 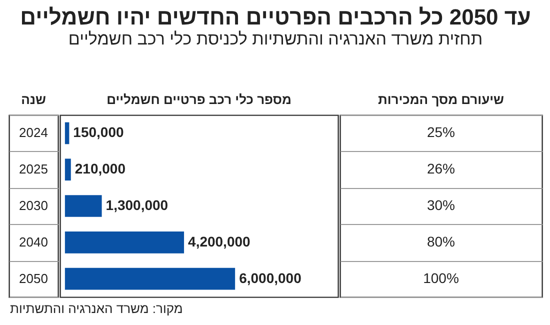 What do you see at coordinates (100, 168) in the screenshot?
I see `data-label: 210,000` at bounding box center [100, 168].